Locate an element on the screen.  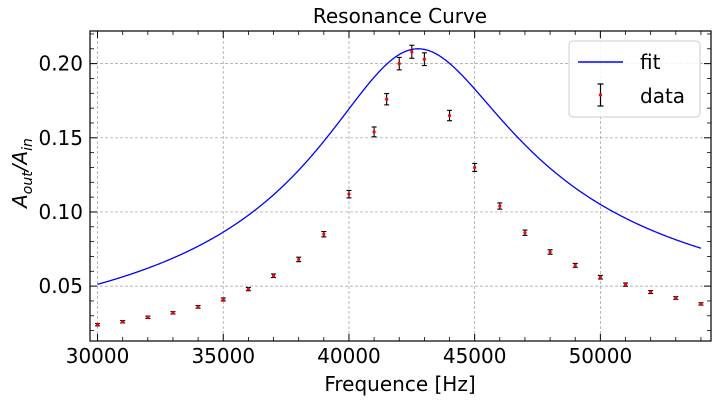
y-axis-label: Aout/Ain is located at coordinates (22, 174).